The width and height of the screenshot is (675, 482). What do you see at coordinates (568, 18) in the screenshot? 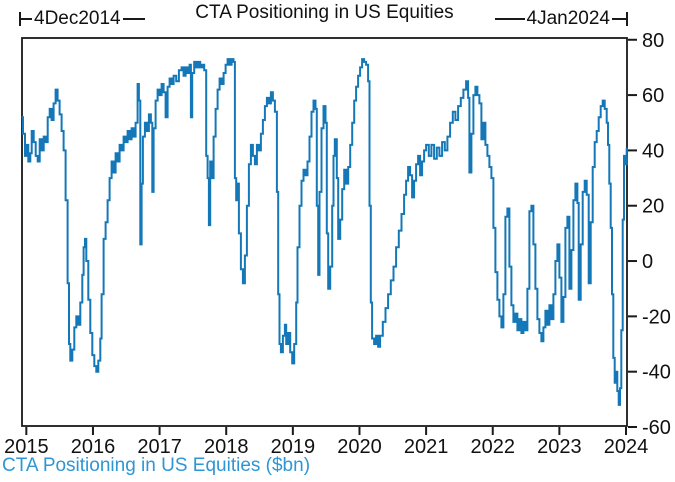
I see `range-end-label: 4Jan2024` at bounding box center [568, 18].